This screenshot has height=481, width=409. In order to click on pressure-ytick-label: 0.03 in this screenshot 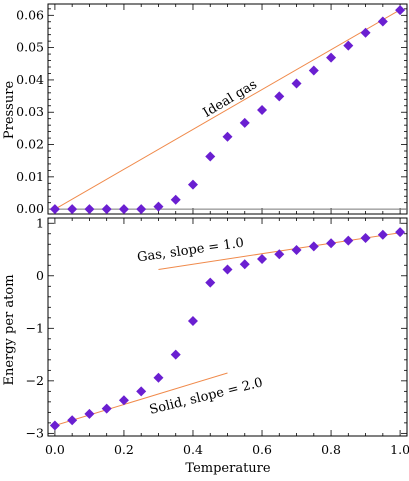, I will do `click(30, 111)`.